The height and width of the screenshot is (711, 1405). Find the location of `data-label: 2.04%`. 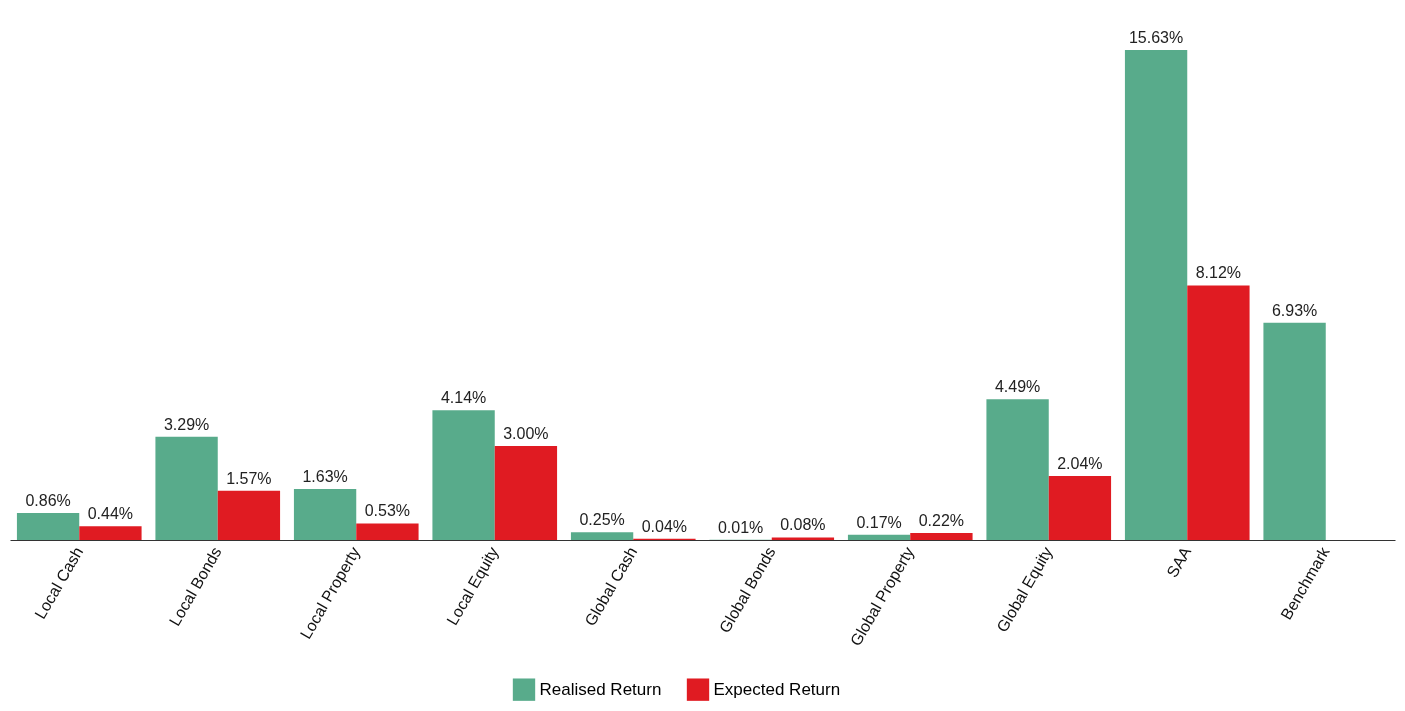

data-label: 2.04% is located at coordinates (1080, 464).